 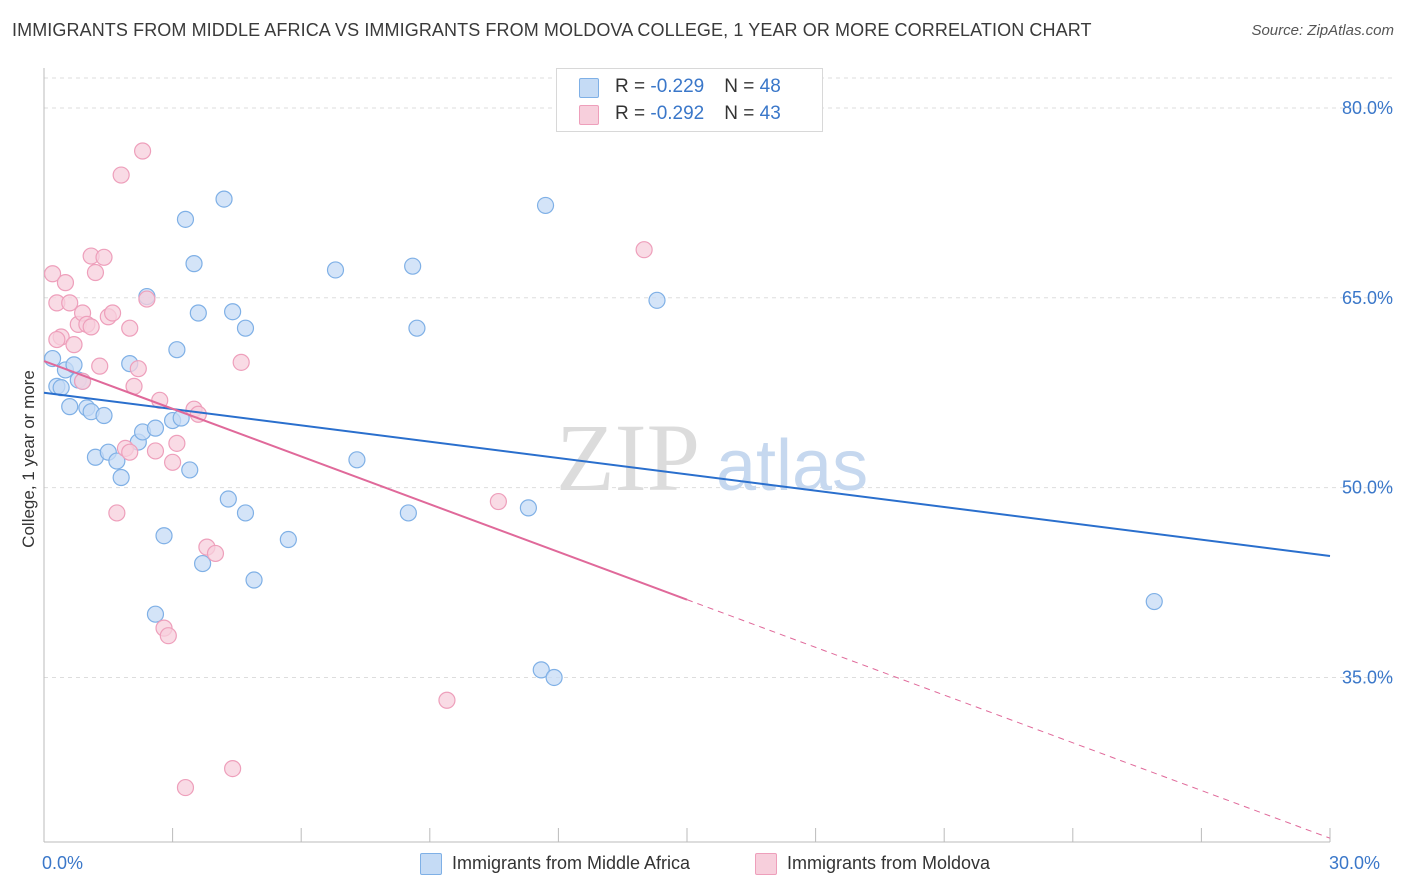 What do you see at coordinates (770, 86) in the screenshot?
I see `n-value: 48` at bounding box center [770, 86].